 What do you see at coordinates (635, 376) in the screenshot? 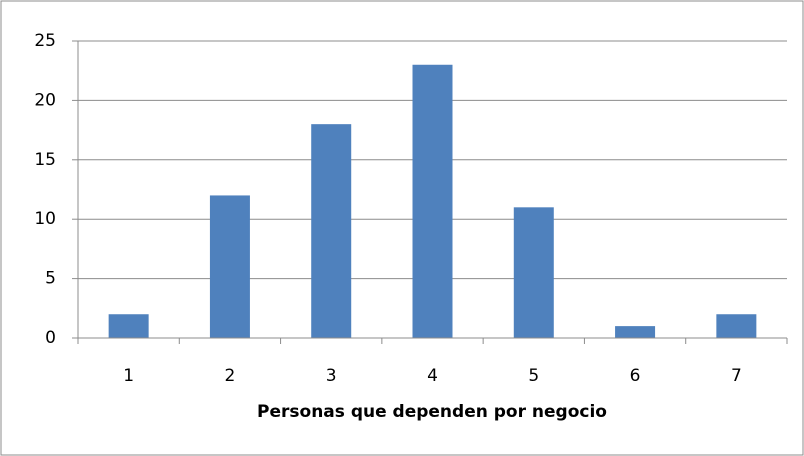
I see `x-tick-label: 6` at bounding box center [635, 376].